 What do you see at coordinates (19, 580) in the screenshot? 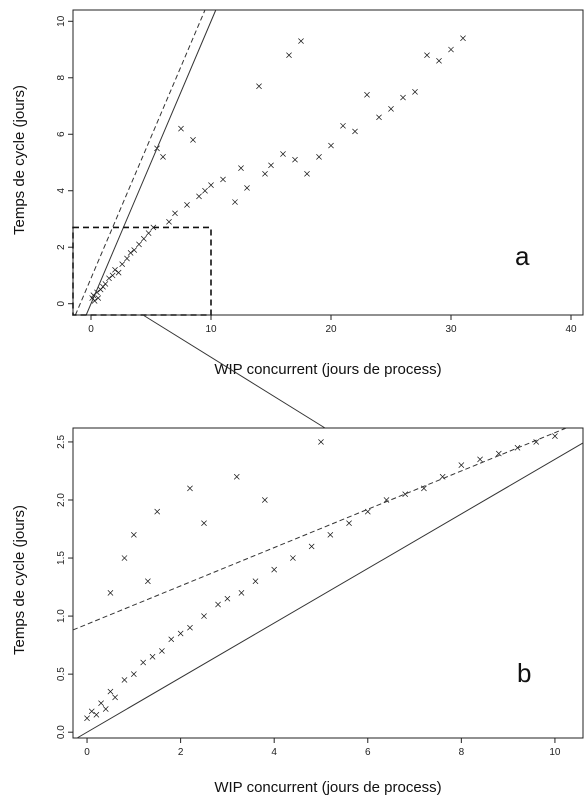
I see `panel-b-y-axis-label: Temps de cycle (jours)` at bounding box center [19, 580].